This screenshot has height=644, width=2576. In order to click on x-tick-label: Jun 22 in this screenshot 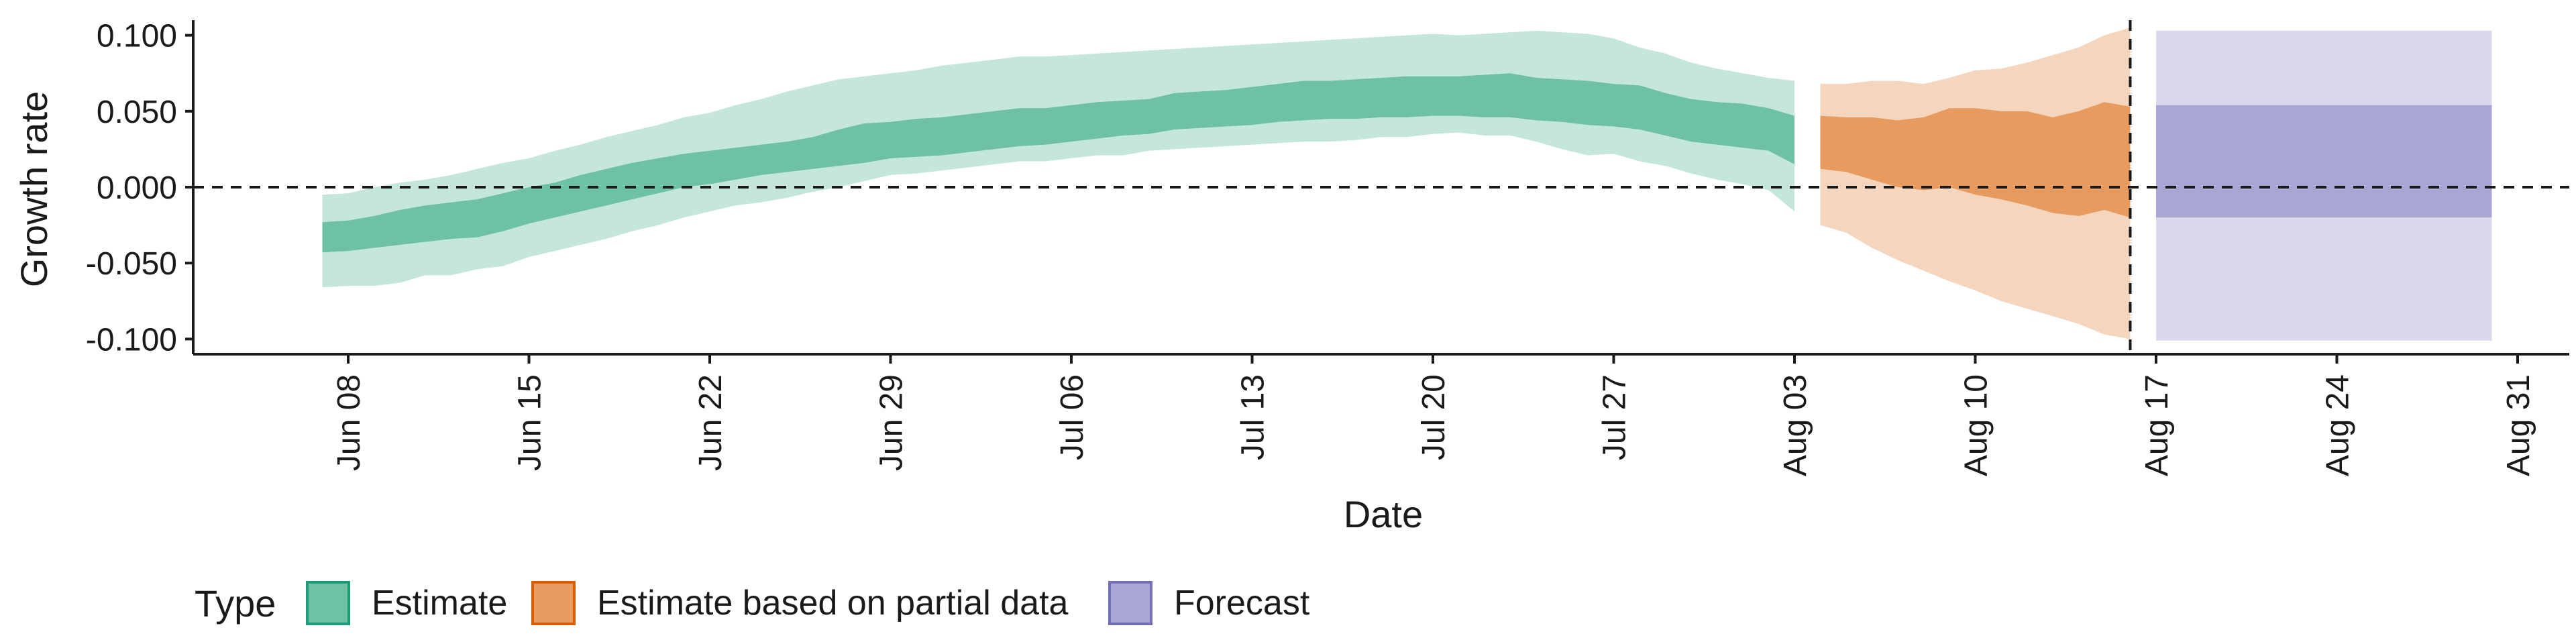, I will do `click(711, 422)`.